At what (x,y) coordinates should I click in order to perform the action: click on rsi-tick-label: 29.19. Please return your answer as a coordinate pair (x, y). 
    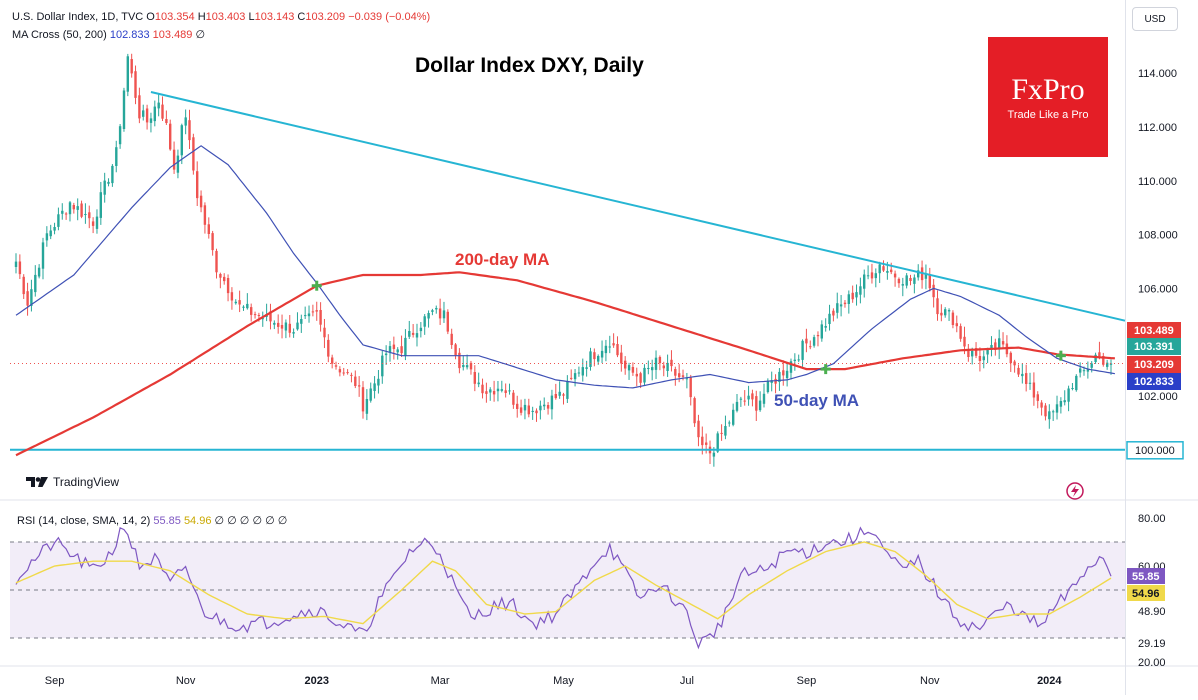
    Looking at the image, I should click on (1152, 644).